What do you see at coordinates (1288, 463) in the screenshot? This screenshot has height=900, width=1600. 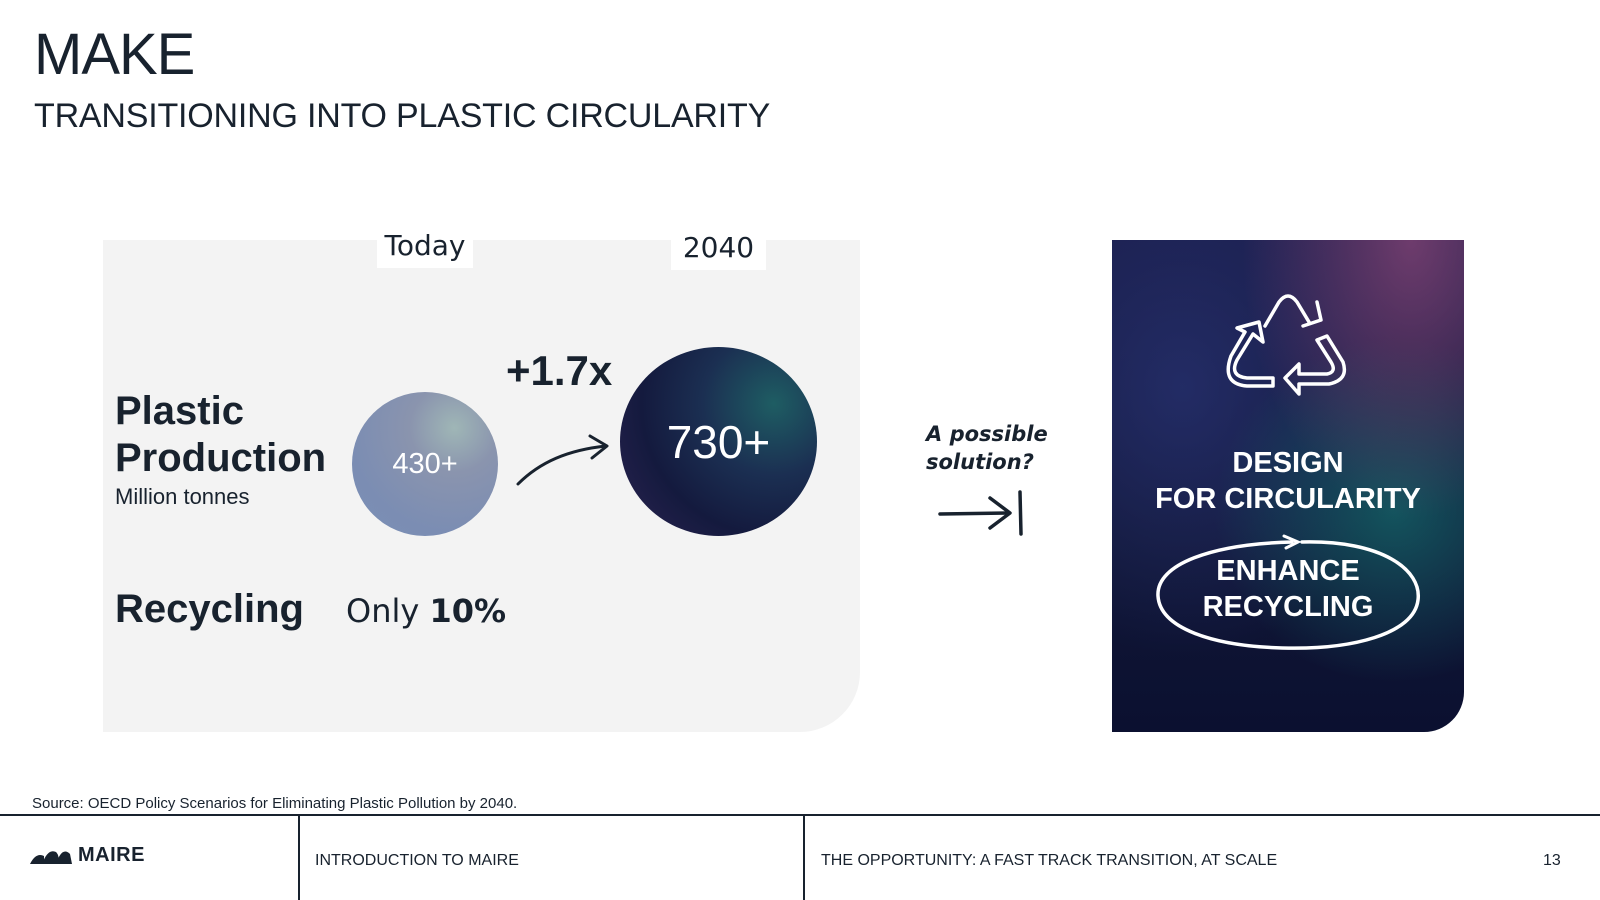 I see `design-line1: DESIGN` at bounding box center [1288, 463].